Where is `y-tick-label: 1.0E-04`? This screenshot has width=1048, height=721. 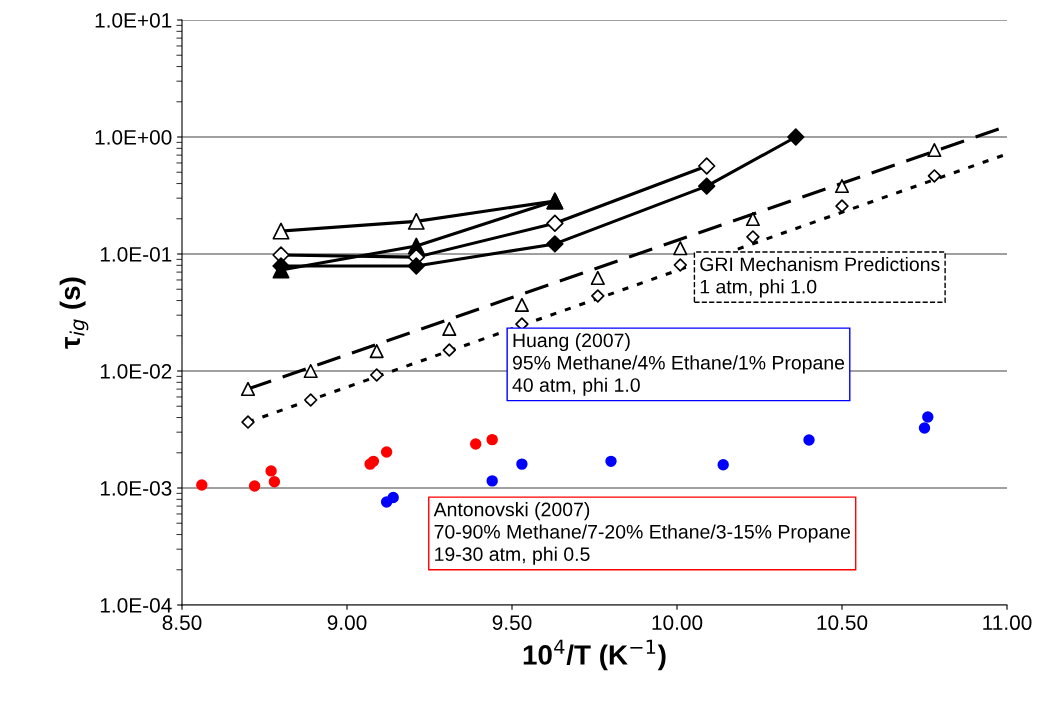
y-tick-label: 1.0E-04 is located at coordinates (136, 605).